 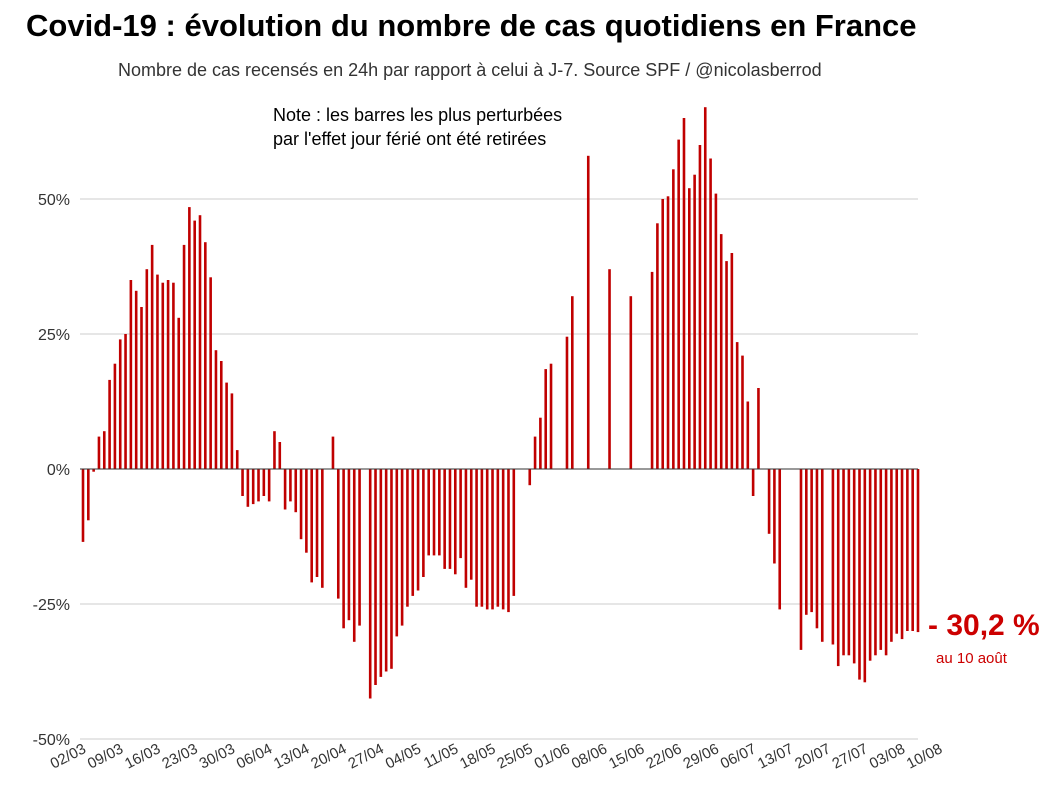 What do you see at coordinates (477, 756) in the screenshot?
I see `x-tick-label: 18/05` at bounding box center [477, 756].